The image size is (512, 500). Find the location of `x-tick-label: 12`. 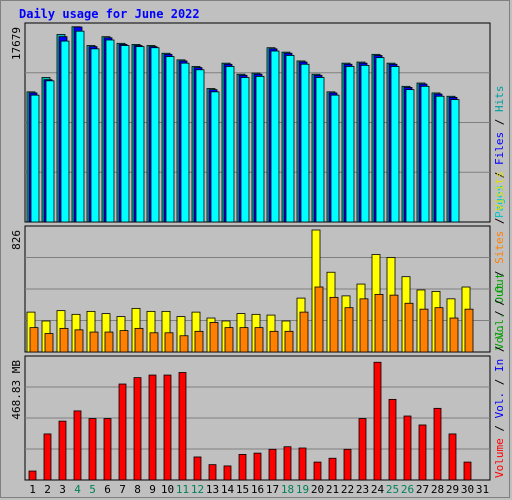

x-tick-label: 12 is located at coordinates (197, 489).